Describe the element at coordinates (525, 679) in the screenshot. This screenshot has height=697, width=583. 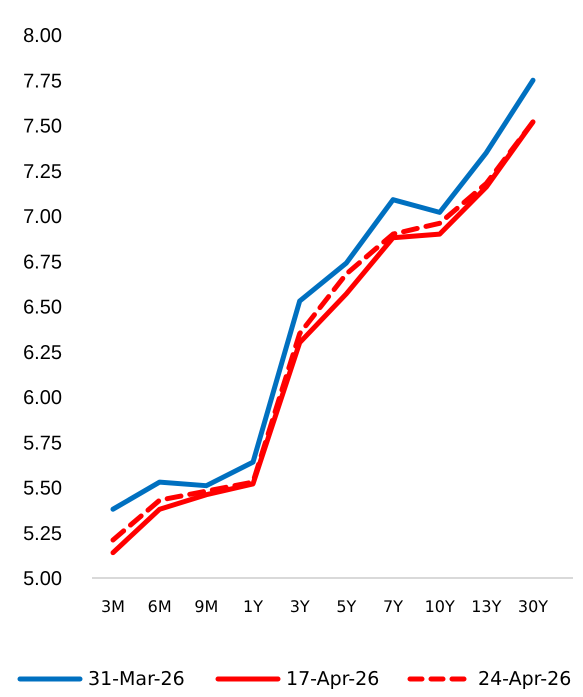
I see `legend-label: 24-Apr-26` at that location.